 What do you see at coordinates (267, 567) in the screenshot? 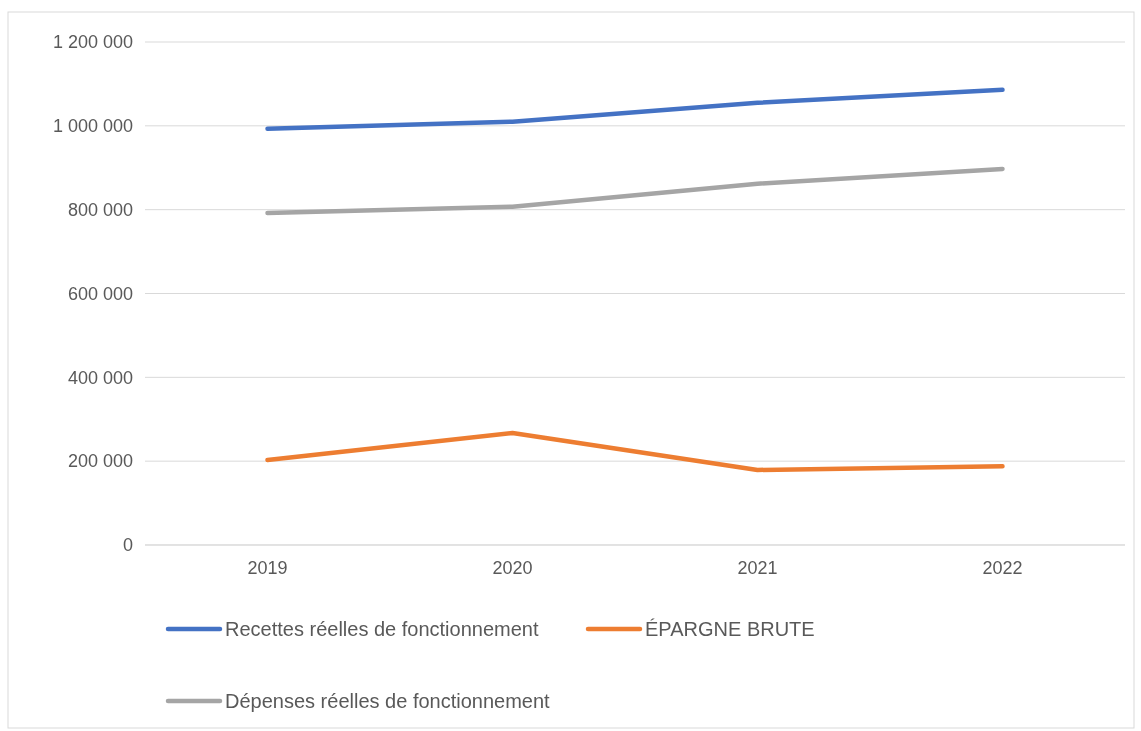
I see `x-tick-label: 2019` at bounding box center [267, 567].